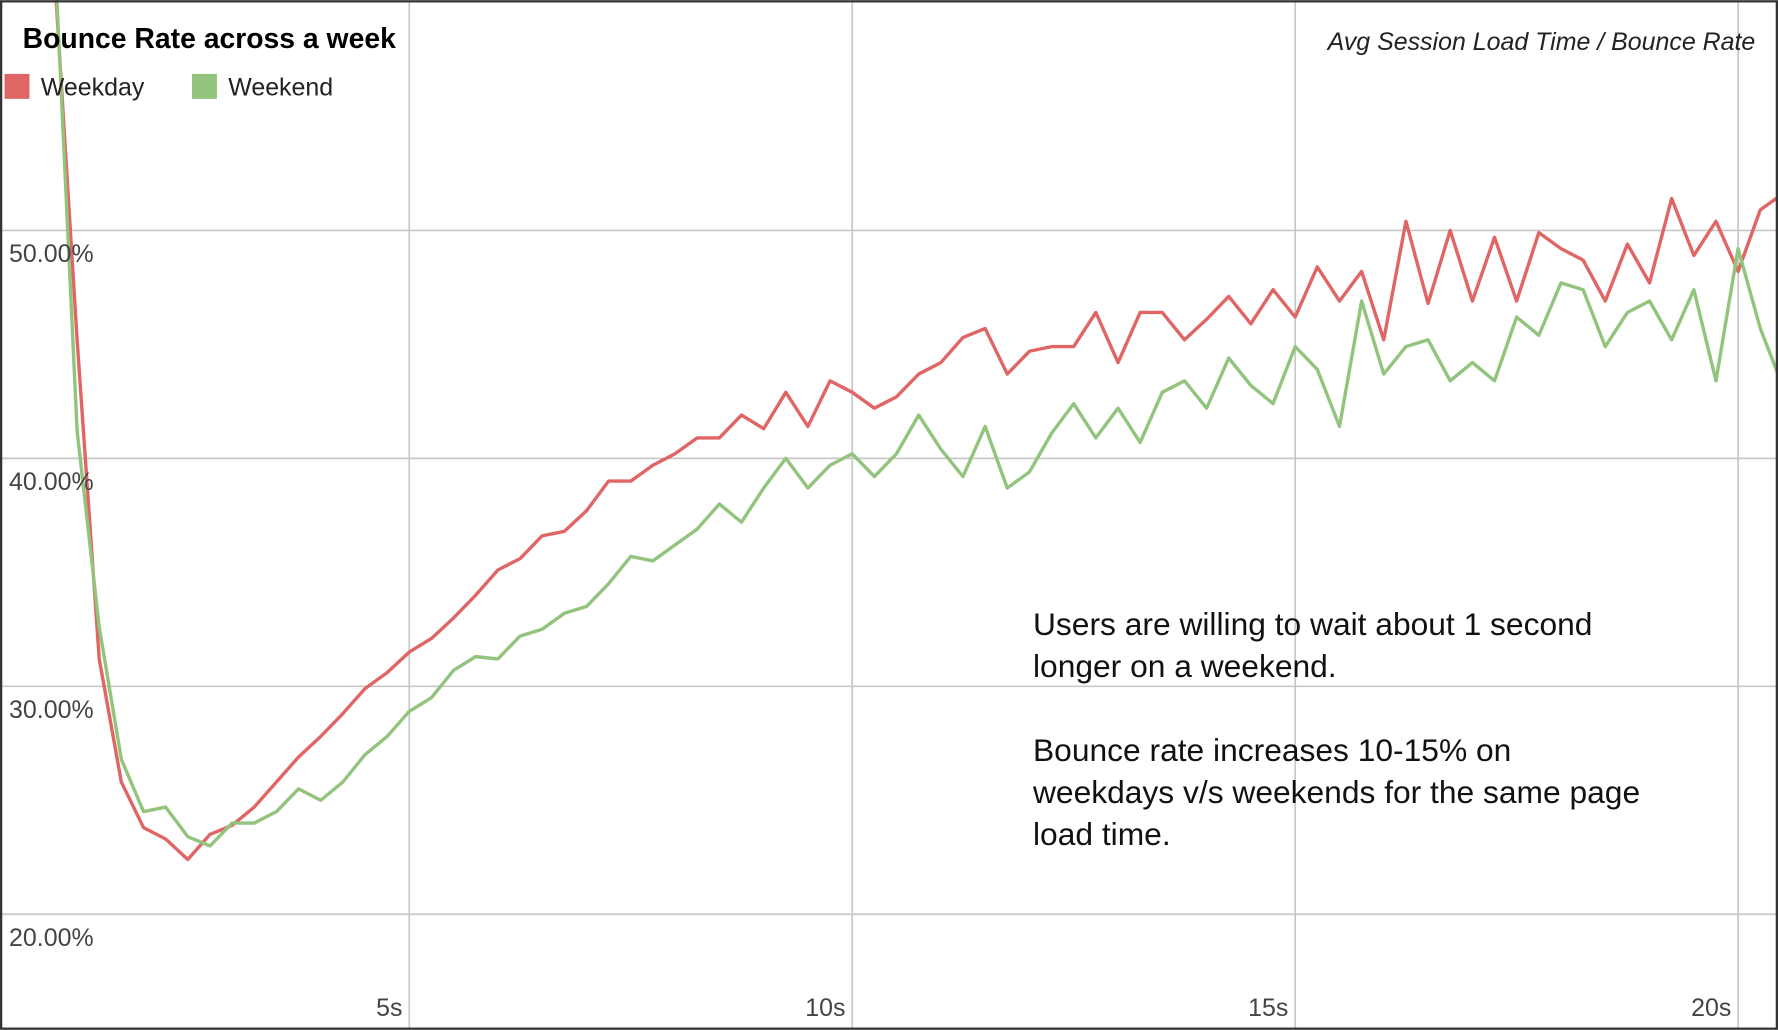  Describe the element at coordinates (51, 938) in the screenshot. I see `y-tick-label: 20.00%` at that location.